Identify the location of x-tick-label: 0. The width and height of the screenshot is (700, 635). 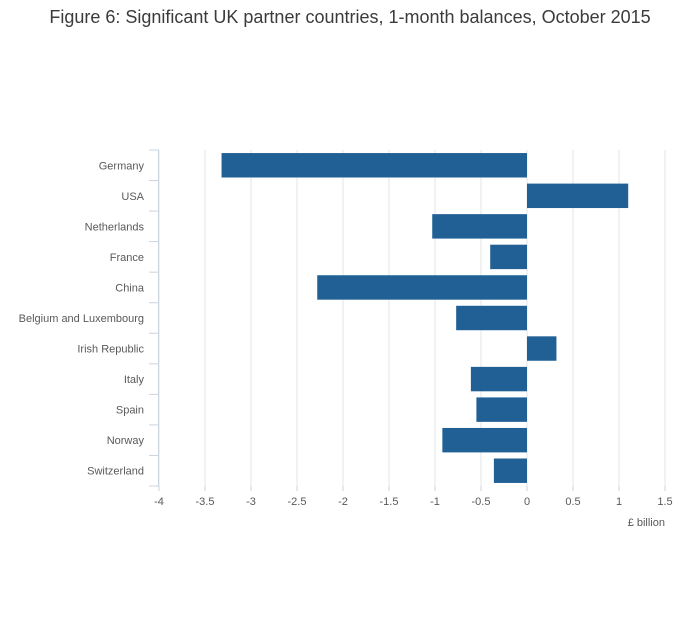
(527, 502).